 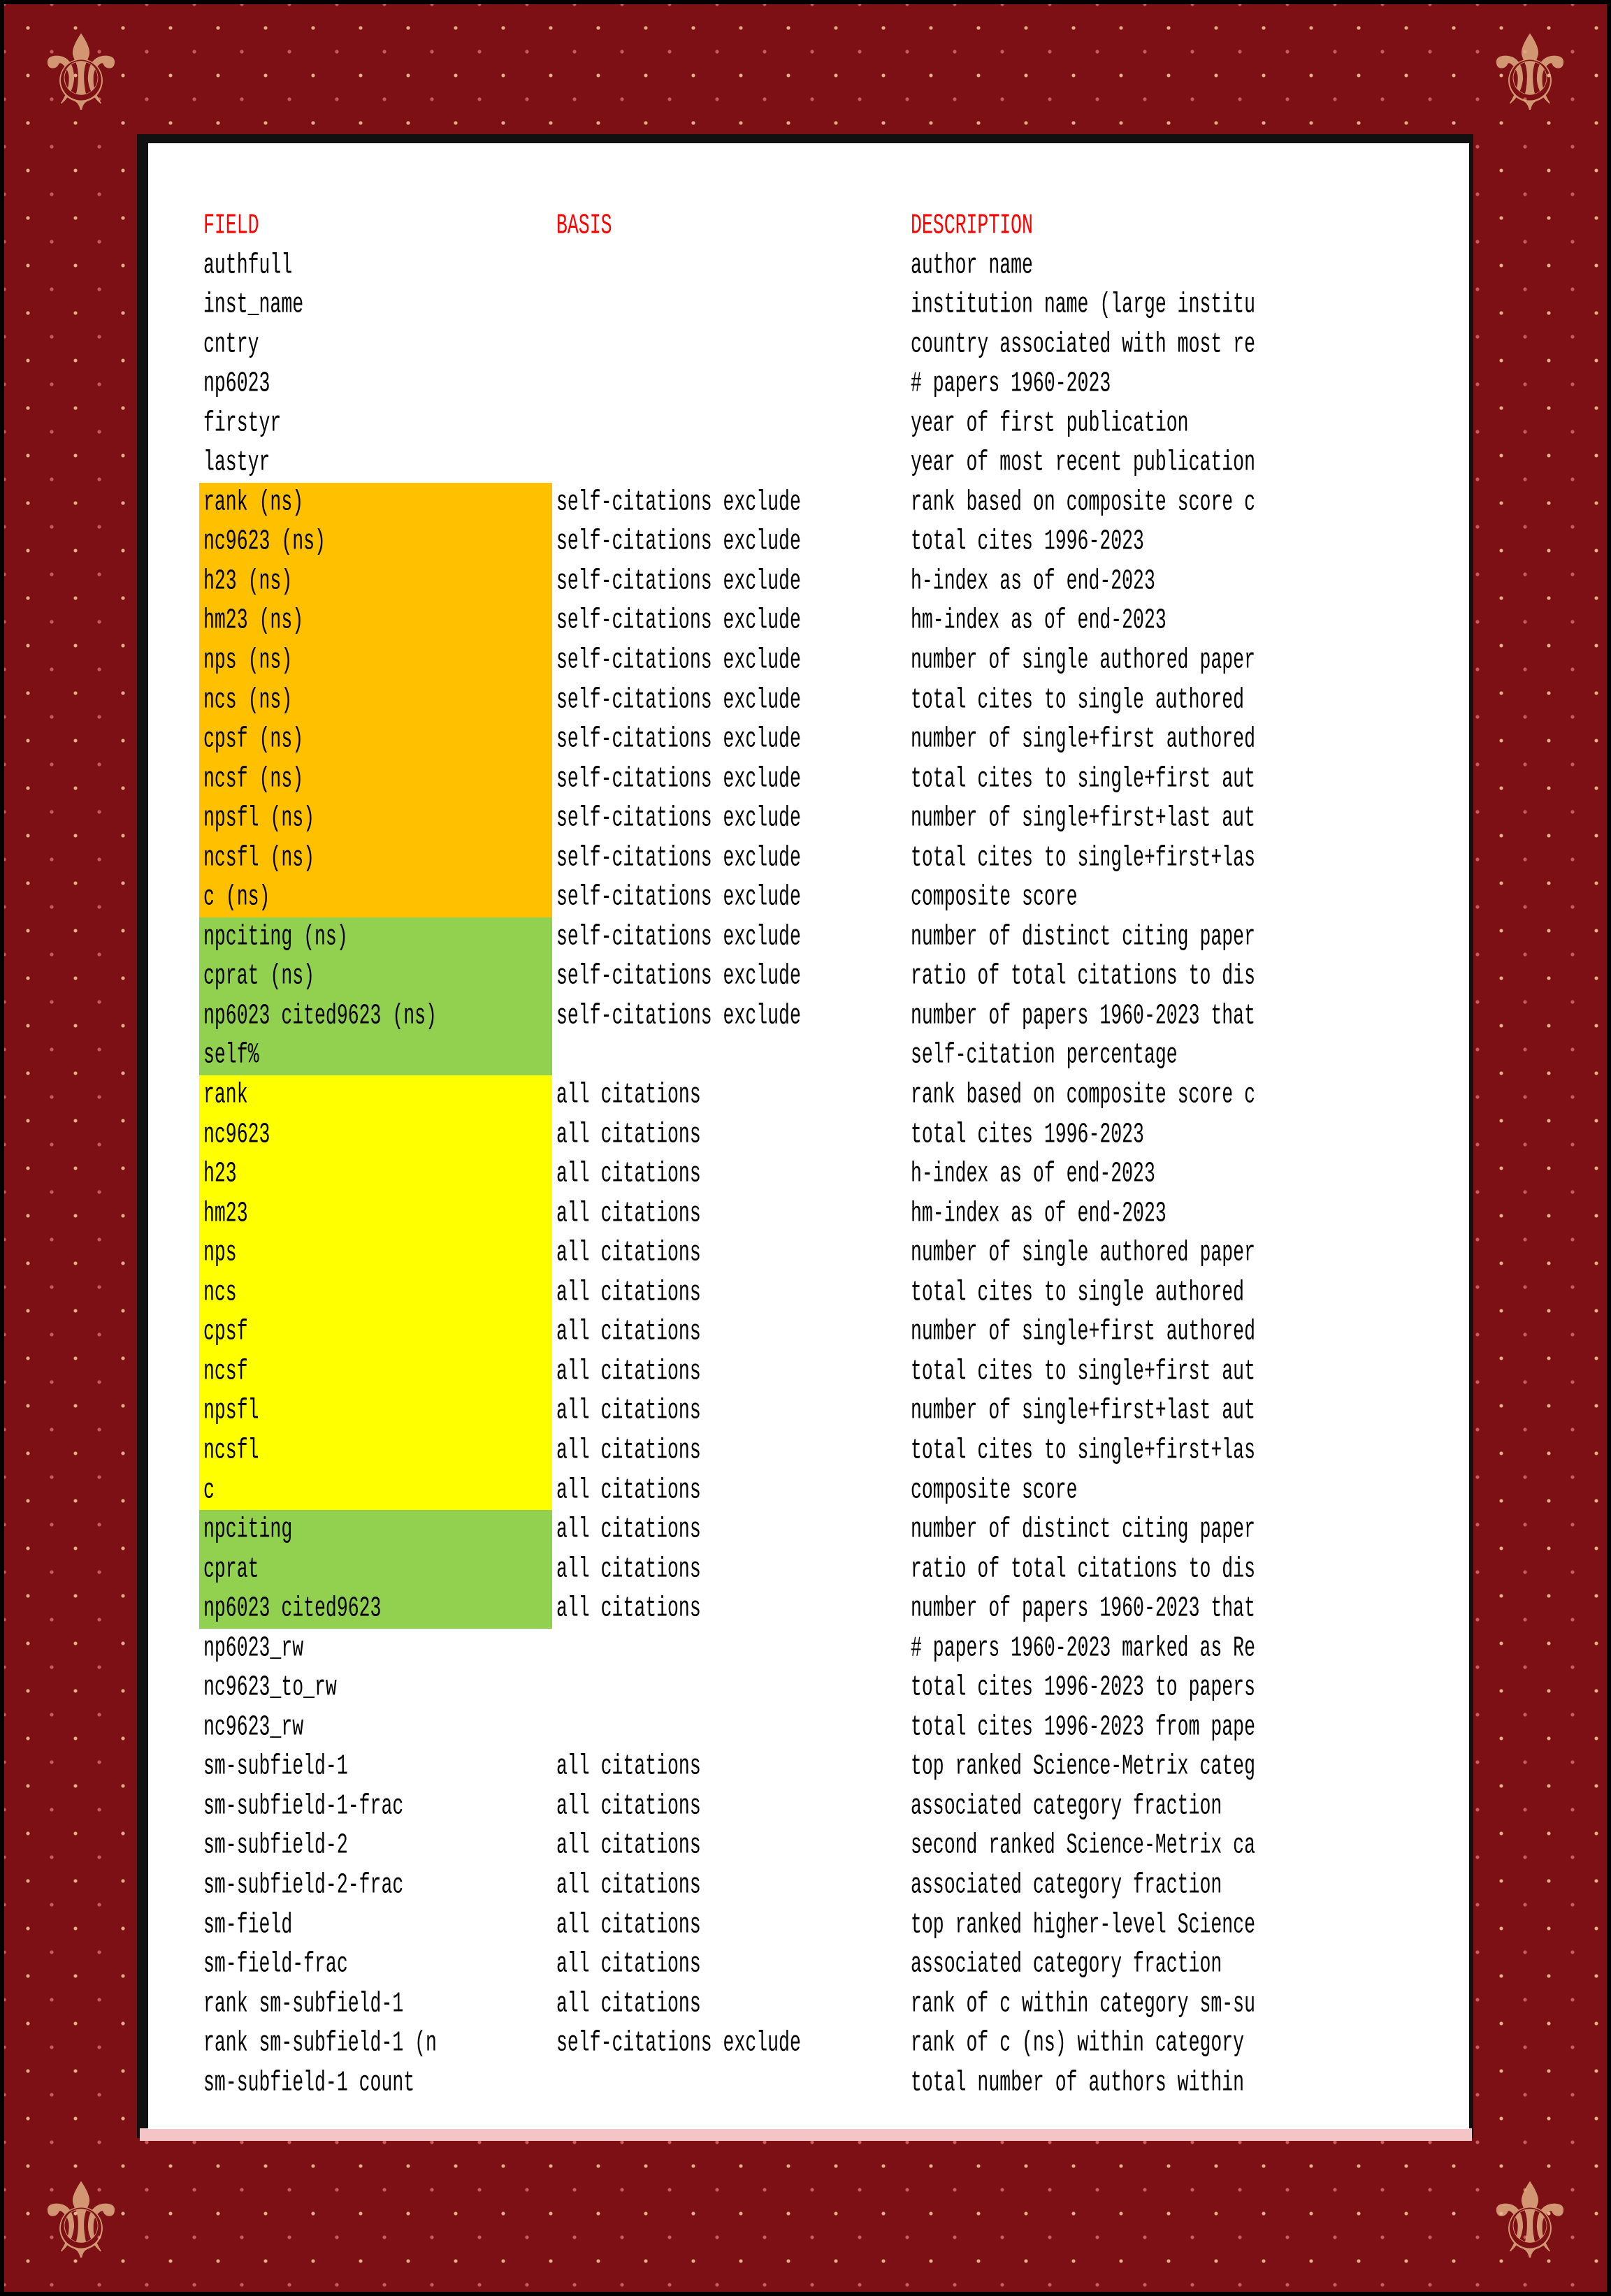 What do you see at coordinates (1083, 502) in the screenshot?
I see `description-cell-text: rank based on composite score c` at bounding box center [1083, 502].